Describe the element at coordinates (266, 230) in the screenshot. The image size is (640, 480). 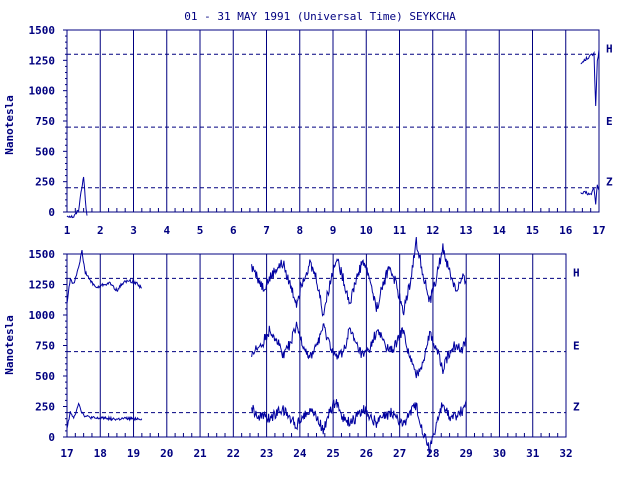
I see `x-tick-label: 7` at that location.